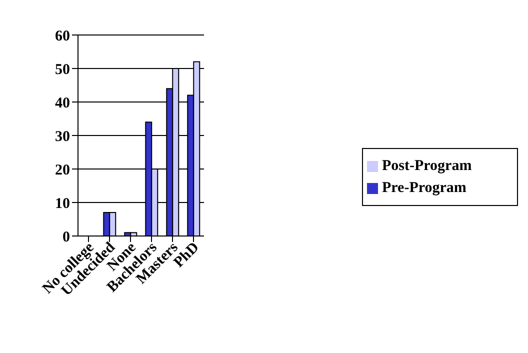 The image size is (528, 353). I want to click on y-tick-label: 20, so click(62, 170).